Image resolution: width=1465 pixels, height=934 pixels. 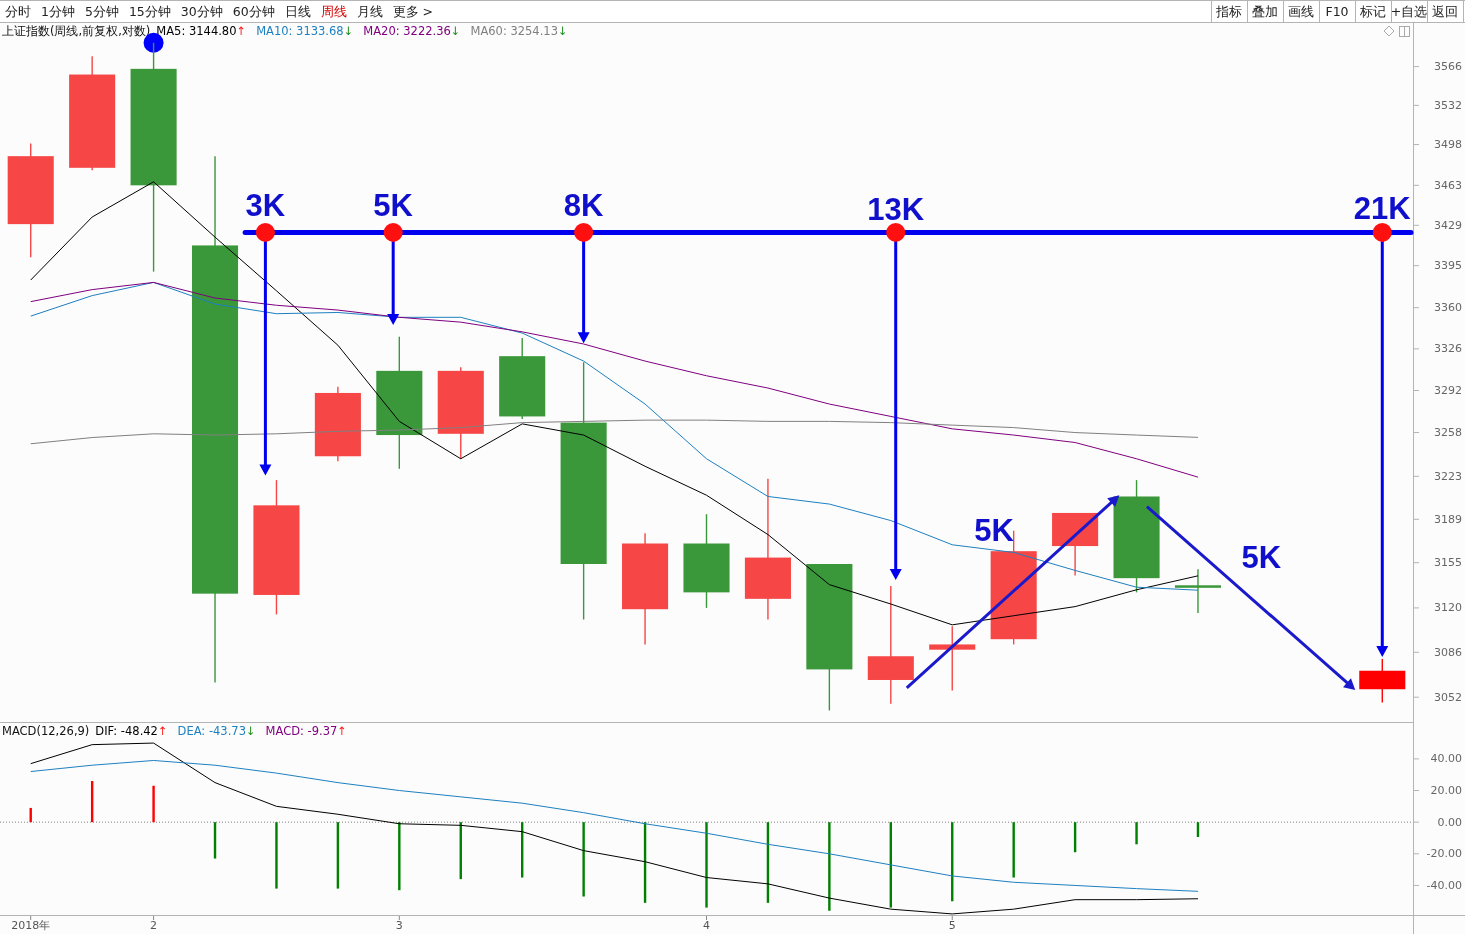 What do you see at coordinates (1409, 11) in the screenshot?
I see `button: +自选` at bounding box center [1409, 11].